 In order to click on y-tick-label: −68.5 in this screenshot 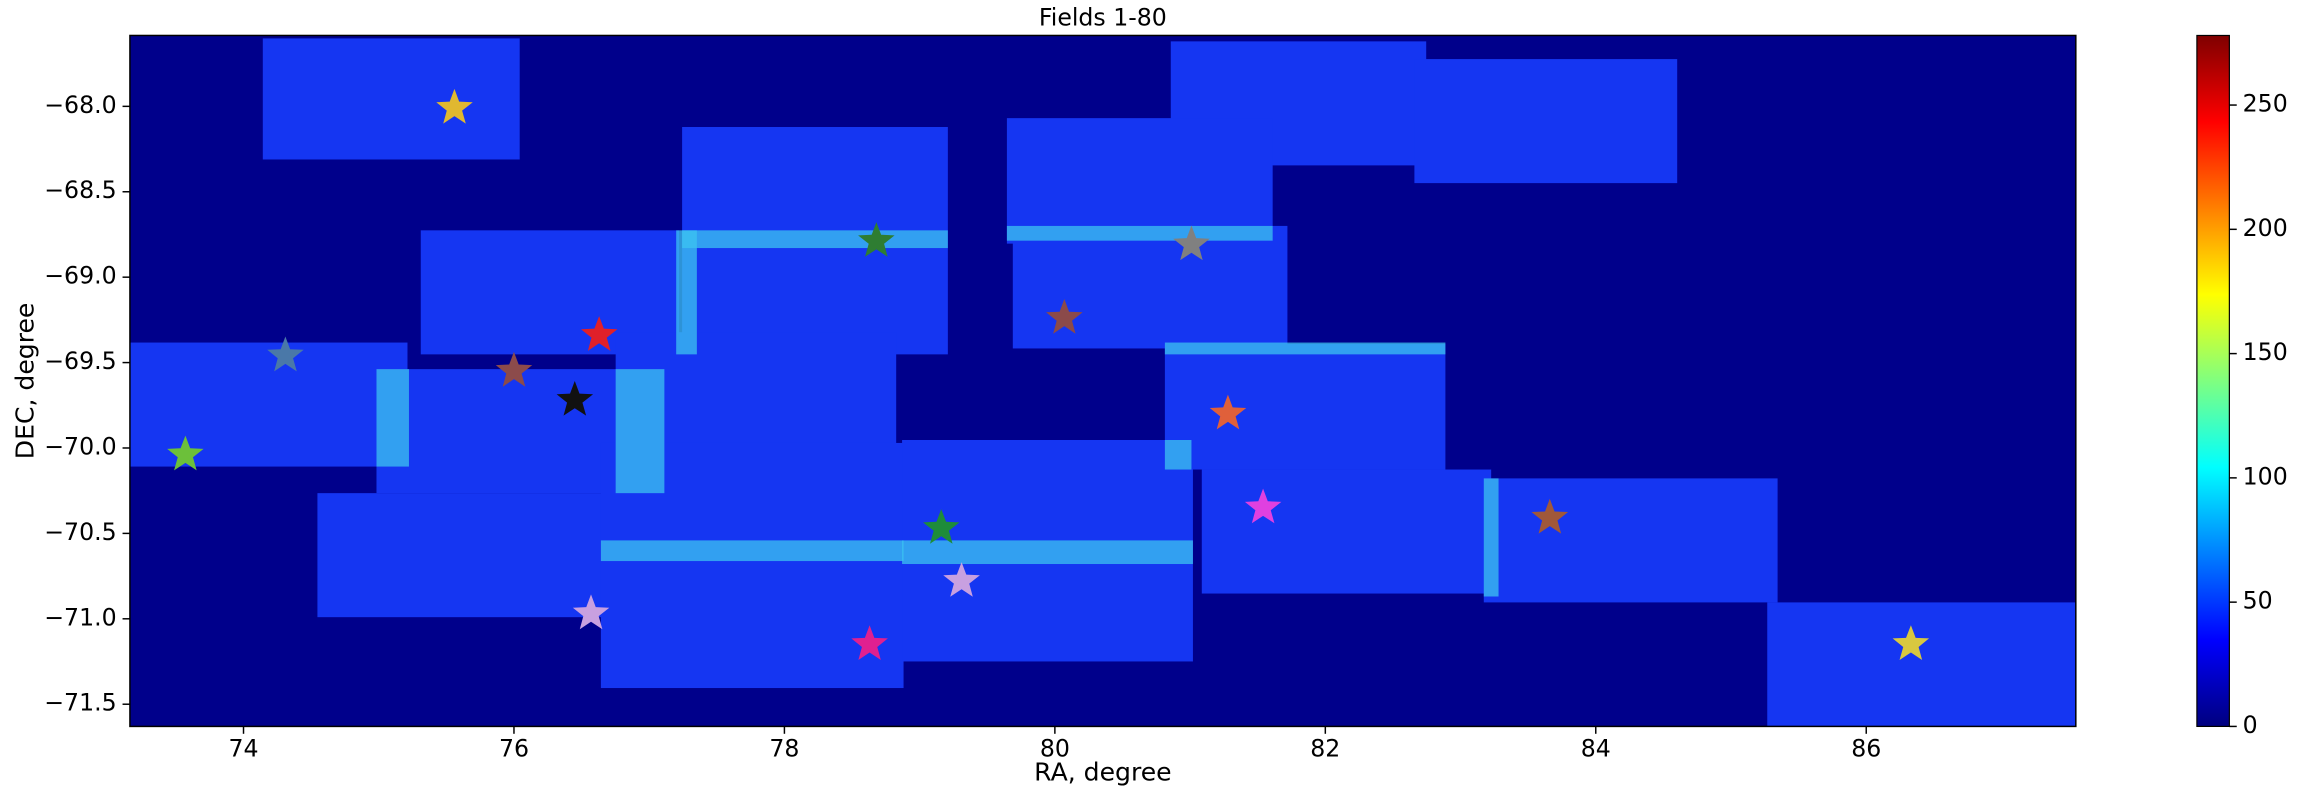, I will do `click(80, 190)`.